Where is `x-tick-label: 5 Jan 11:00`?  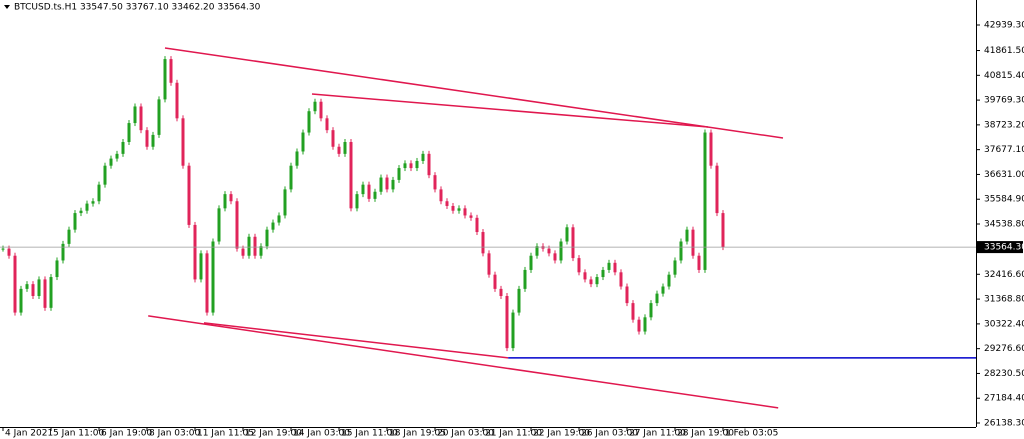 x-tick-label: 5 Jan 11:00 is located at coordinates (79, 434).